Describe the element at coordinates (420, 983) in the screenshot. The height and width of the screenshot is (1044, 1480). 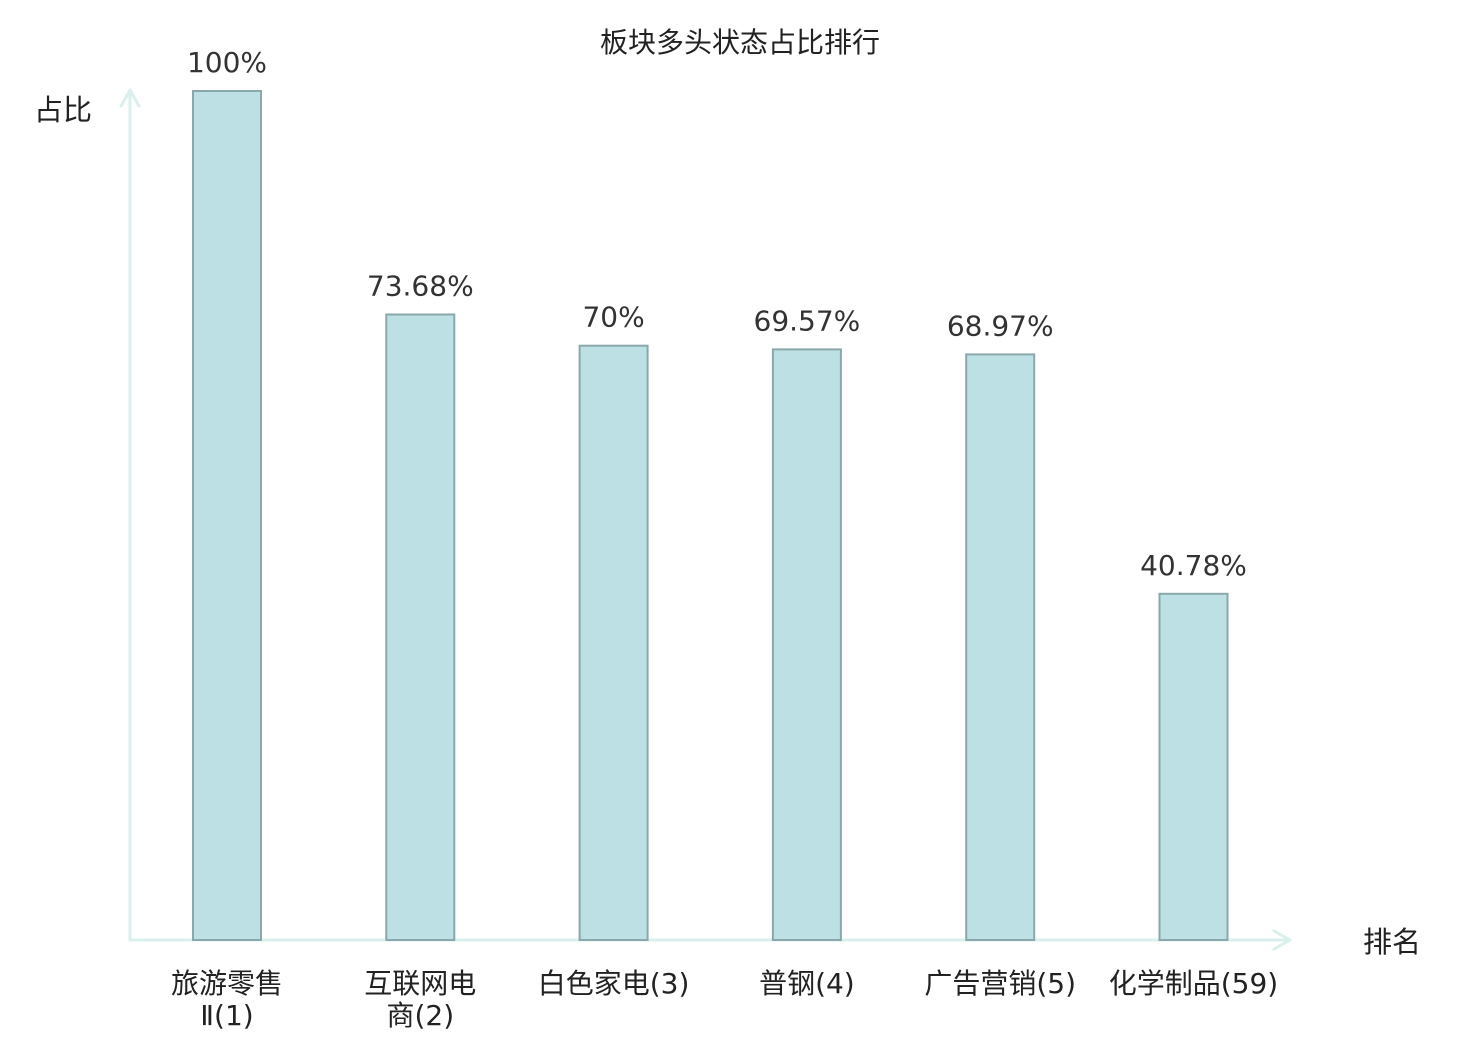
I see `category-tick-label: 互联网电` at that location.